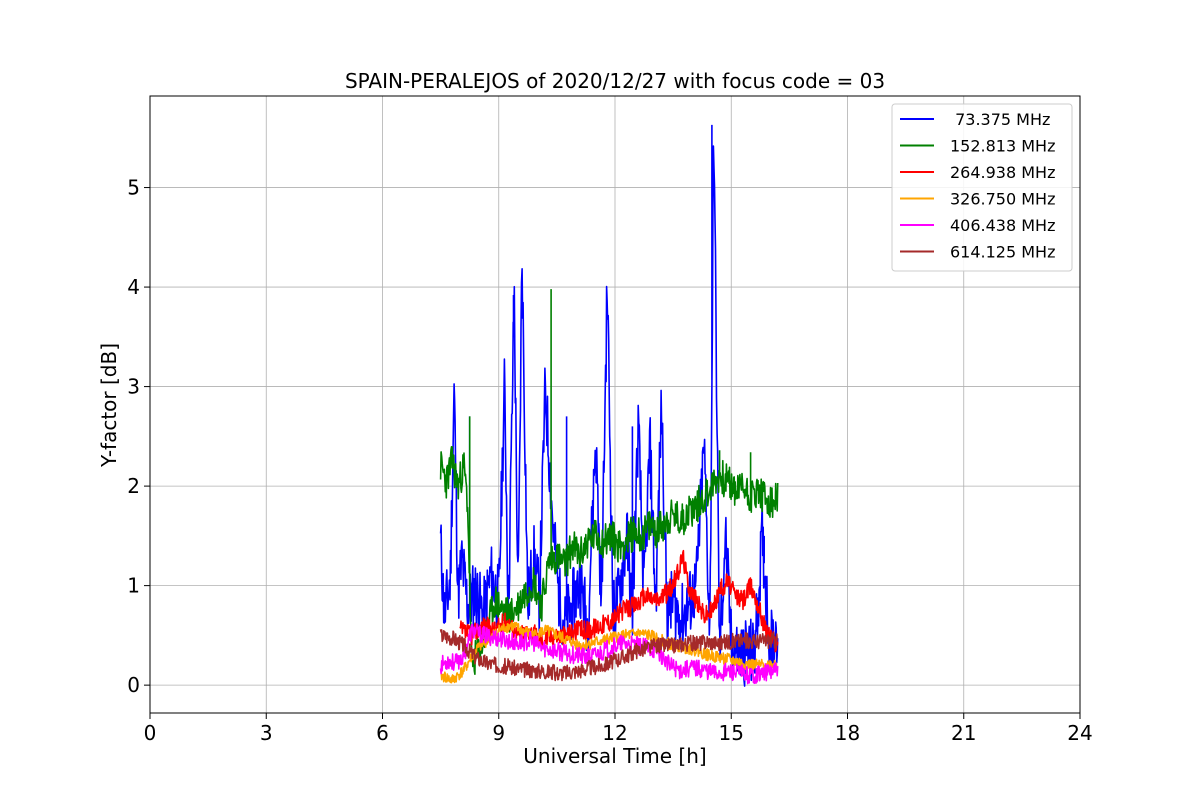 The image size is (1200, 800). What do you see at coordinates (150, 733) in the screenshot?
I see `x-tick-label: 0` at bounding box center [150, 733].